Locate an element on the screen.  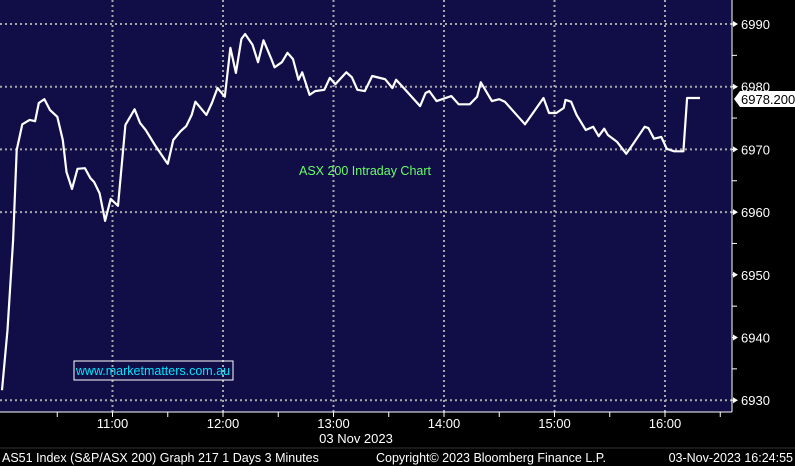
last-value-tag: 6978.200 is located at coordinates (764, 99).